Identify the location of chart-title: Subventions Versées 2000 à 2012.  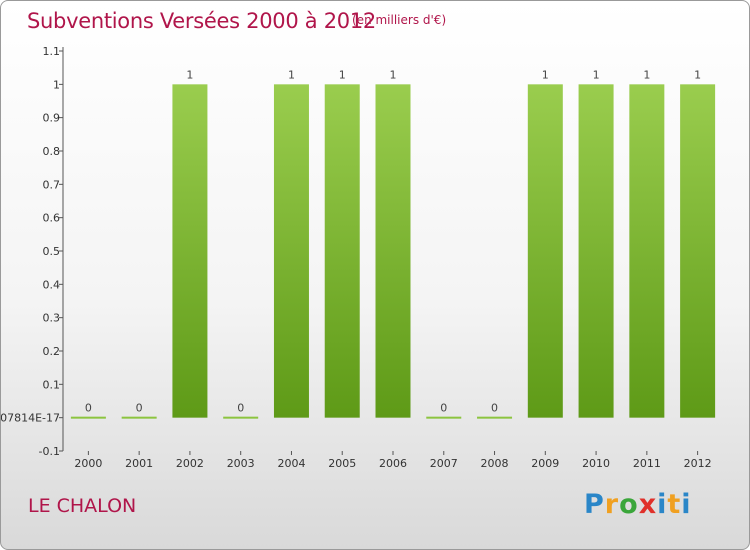
(201, 21).